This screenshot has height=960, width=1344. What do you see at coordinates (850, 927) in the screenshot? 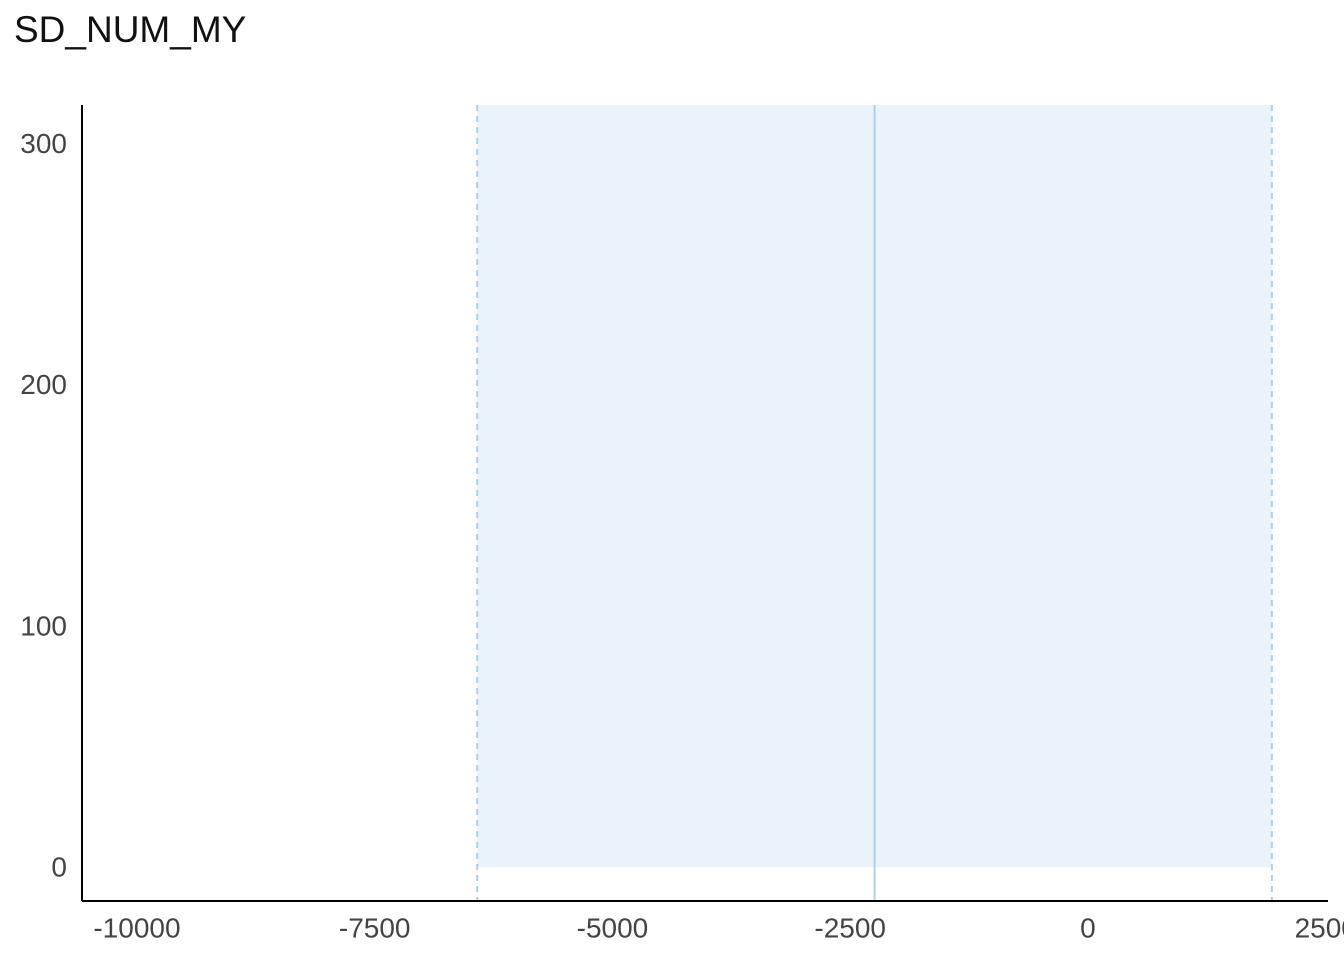
I see `x-tick-label: -2500` at bounding box center [850, 927].